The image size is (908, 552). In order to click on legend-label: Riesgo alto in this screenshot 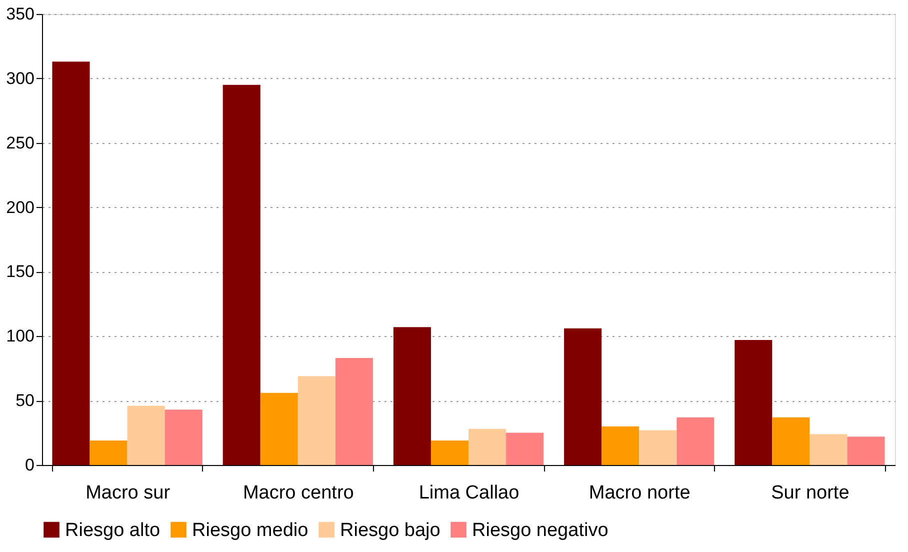, I will do `click(112, 530)`.